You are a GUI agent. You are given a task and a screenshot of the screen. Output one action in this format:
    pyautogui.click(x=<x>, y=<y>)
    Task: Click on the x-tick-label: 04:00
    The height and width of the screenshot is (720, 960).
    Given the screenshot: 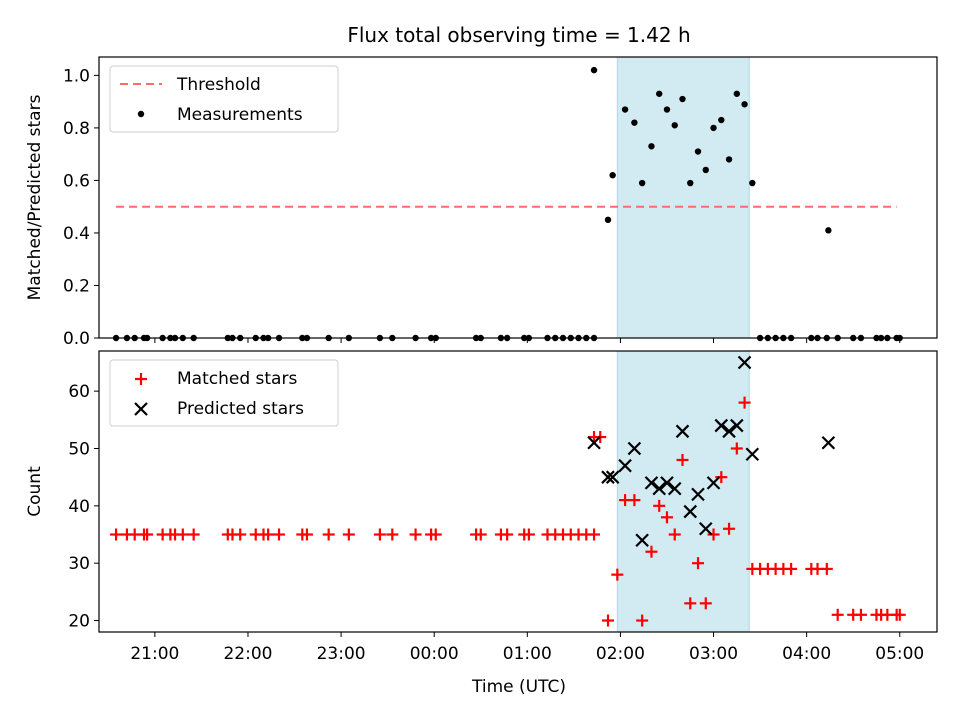 What is the action you would take?
    pyautogui.click(x=806, y=654)
    